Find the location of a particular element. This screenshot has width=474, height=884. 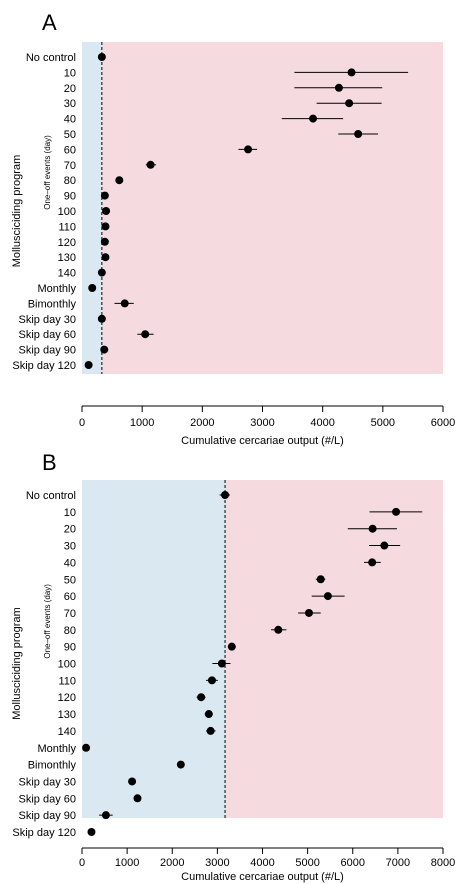

panel-label: A is located at coordinates (49, 22).